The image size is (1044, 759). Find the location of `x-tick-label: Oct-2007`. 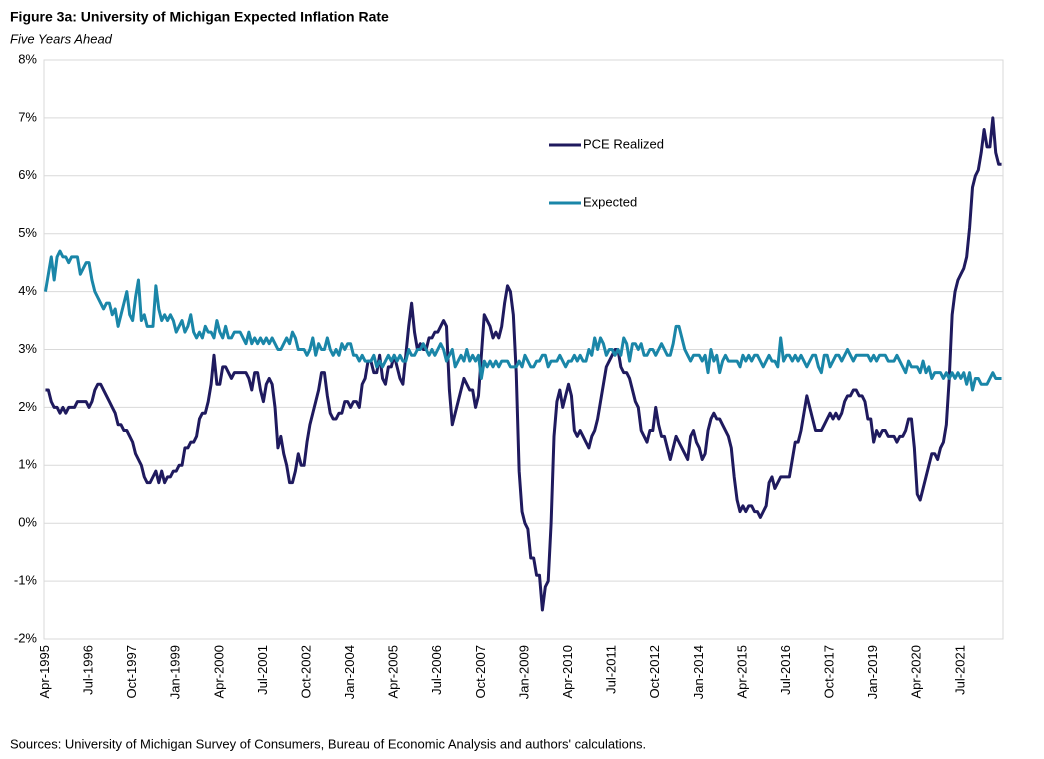

x-tick-label: Oct-2007 is located at coordinates (480, 671).